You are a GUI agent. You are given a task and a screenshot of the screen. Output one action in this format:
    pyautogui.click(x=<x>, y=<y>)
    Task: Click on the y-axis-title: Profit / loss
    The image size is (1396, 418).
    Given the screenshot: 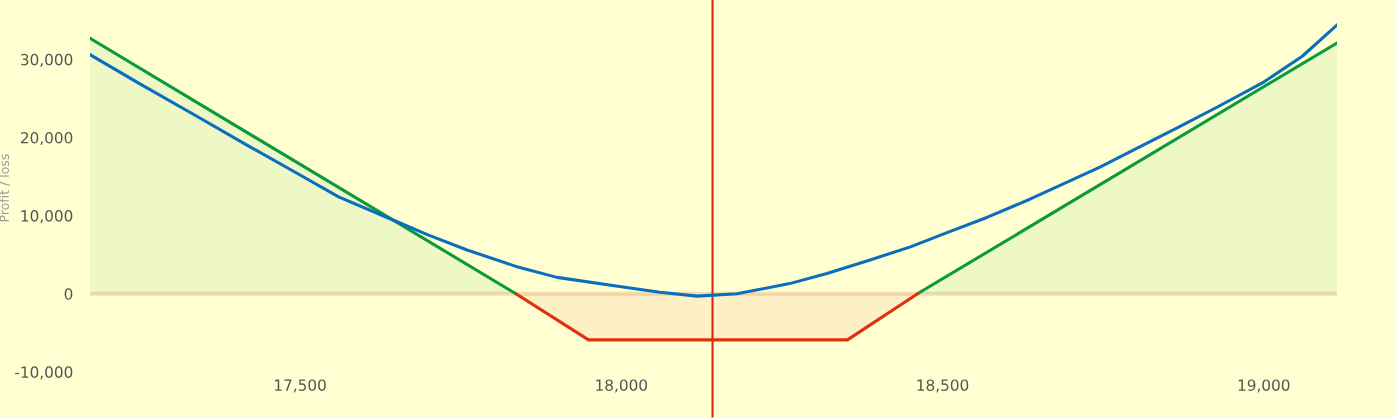 What is the action you would take?
    pyautogui.click(x=5, y=188)
    